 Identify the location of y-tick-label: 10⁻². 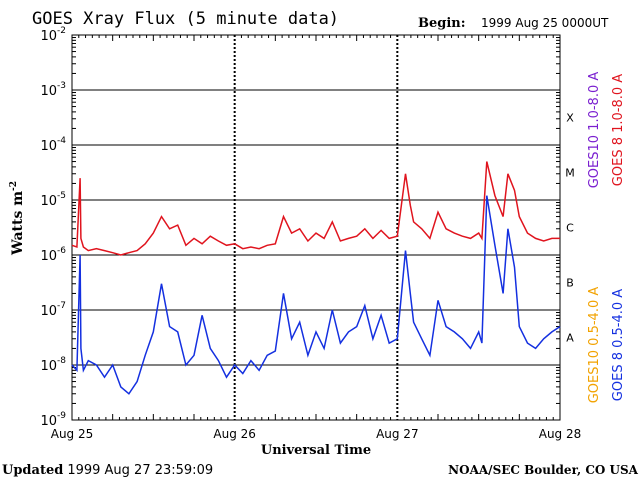
(53, 35).